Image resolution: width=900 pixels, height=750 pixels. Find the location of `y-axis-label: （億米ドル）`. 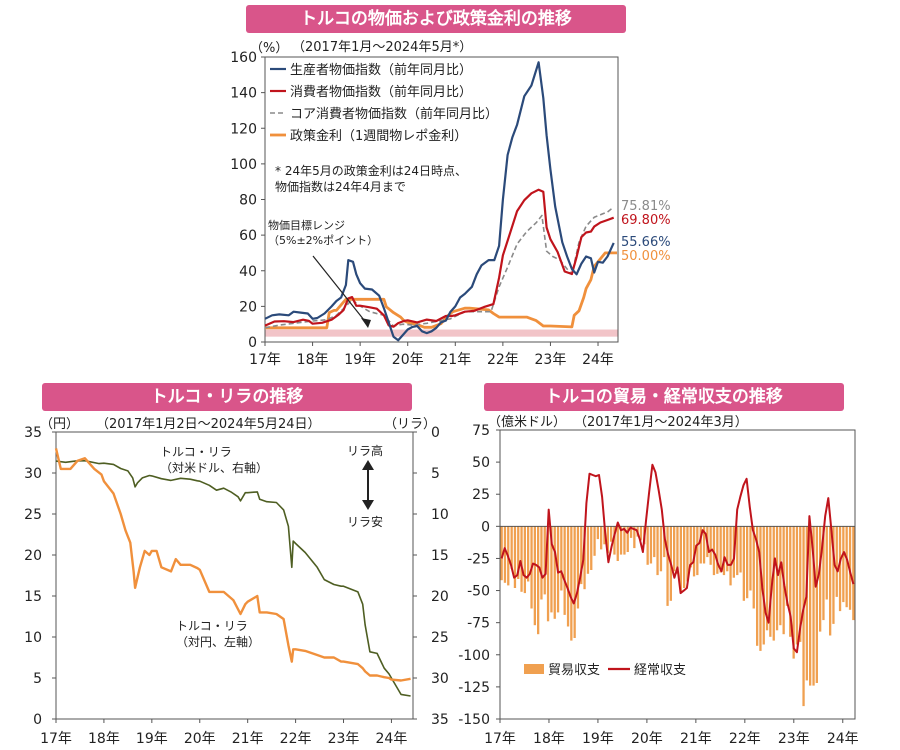

y-axis-label: （億米ドル） is located at coordinates (527, 422).